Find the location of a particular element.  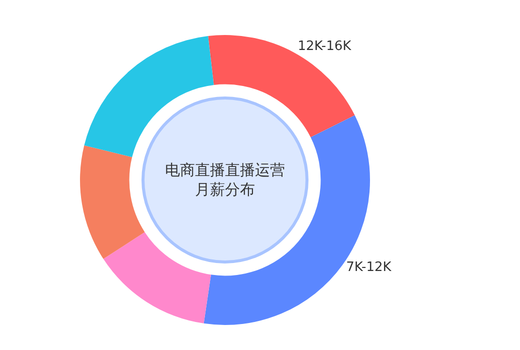

slice-label: 12K-16K is located at coordinates (325, 46).